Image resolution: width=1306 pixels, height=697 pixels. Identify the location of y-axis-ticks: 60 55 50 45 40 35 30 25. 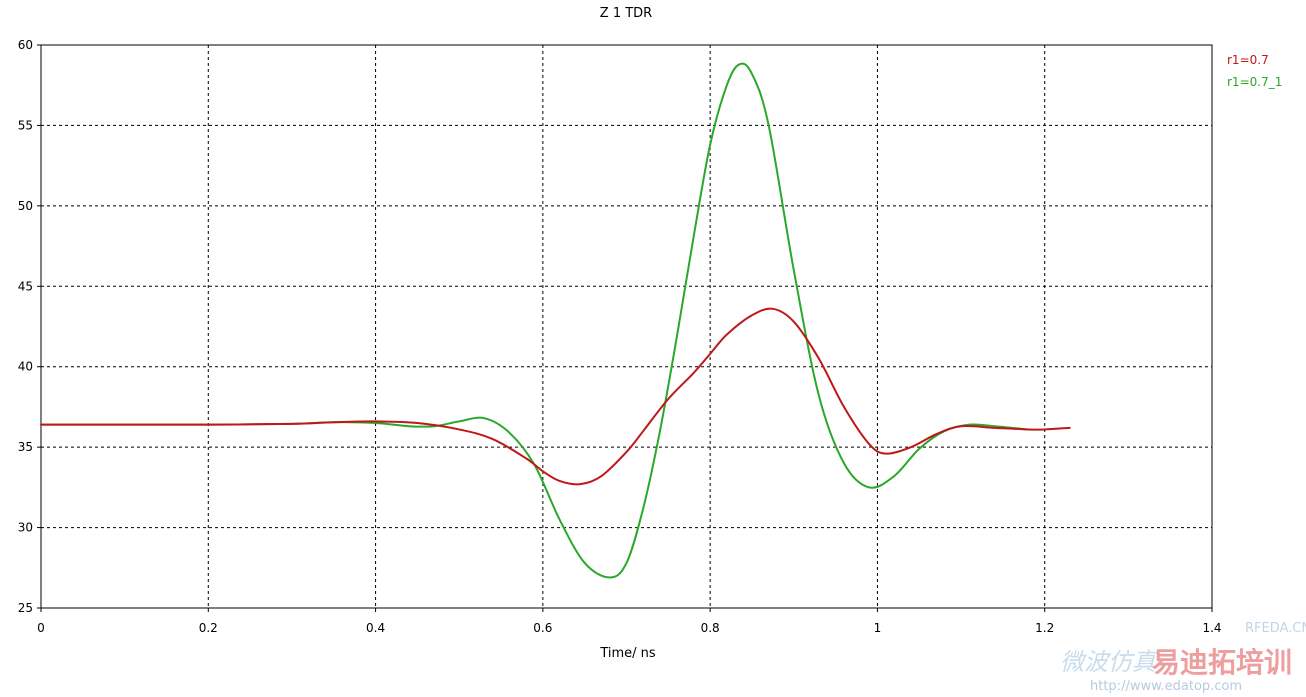
(29, 326).